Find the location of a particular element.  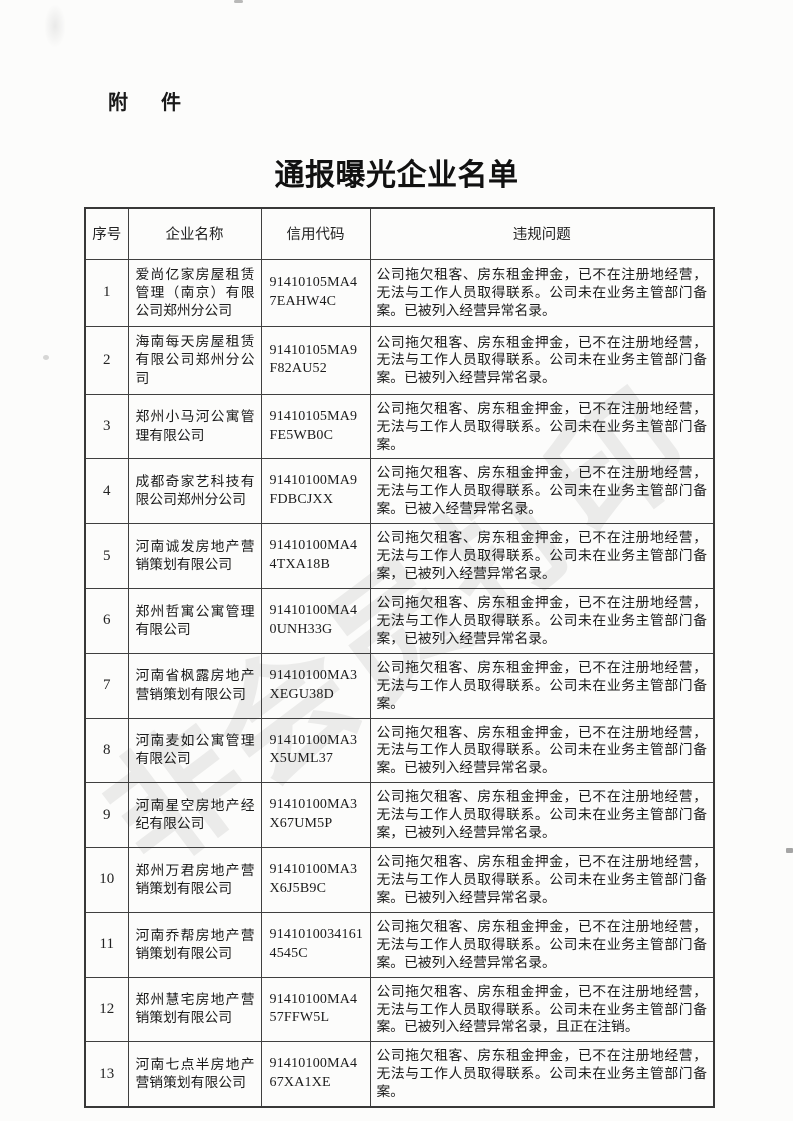

credit-code: 91410105MA9FE5WB0C is located at coordinates (315, 426).